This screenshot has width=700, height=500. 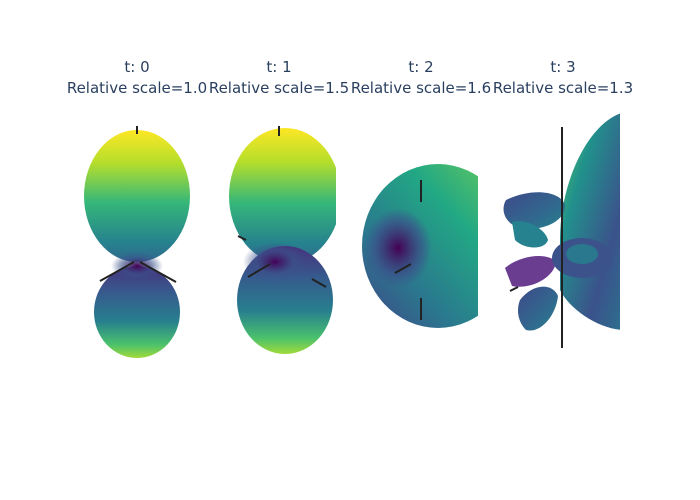 I want to click on side-lobe-lower, so click(x=538, y=308).